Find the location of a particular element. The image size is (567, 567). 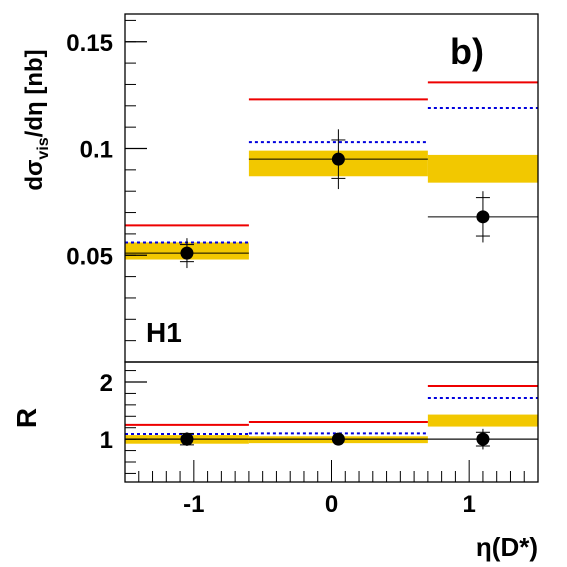

x-tick-label: 1 is located at coordinates (468, 504).